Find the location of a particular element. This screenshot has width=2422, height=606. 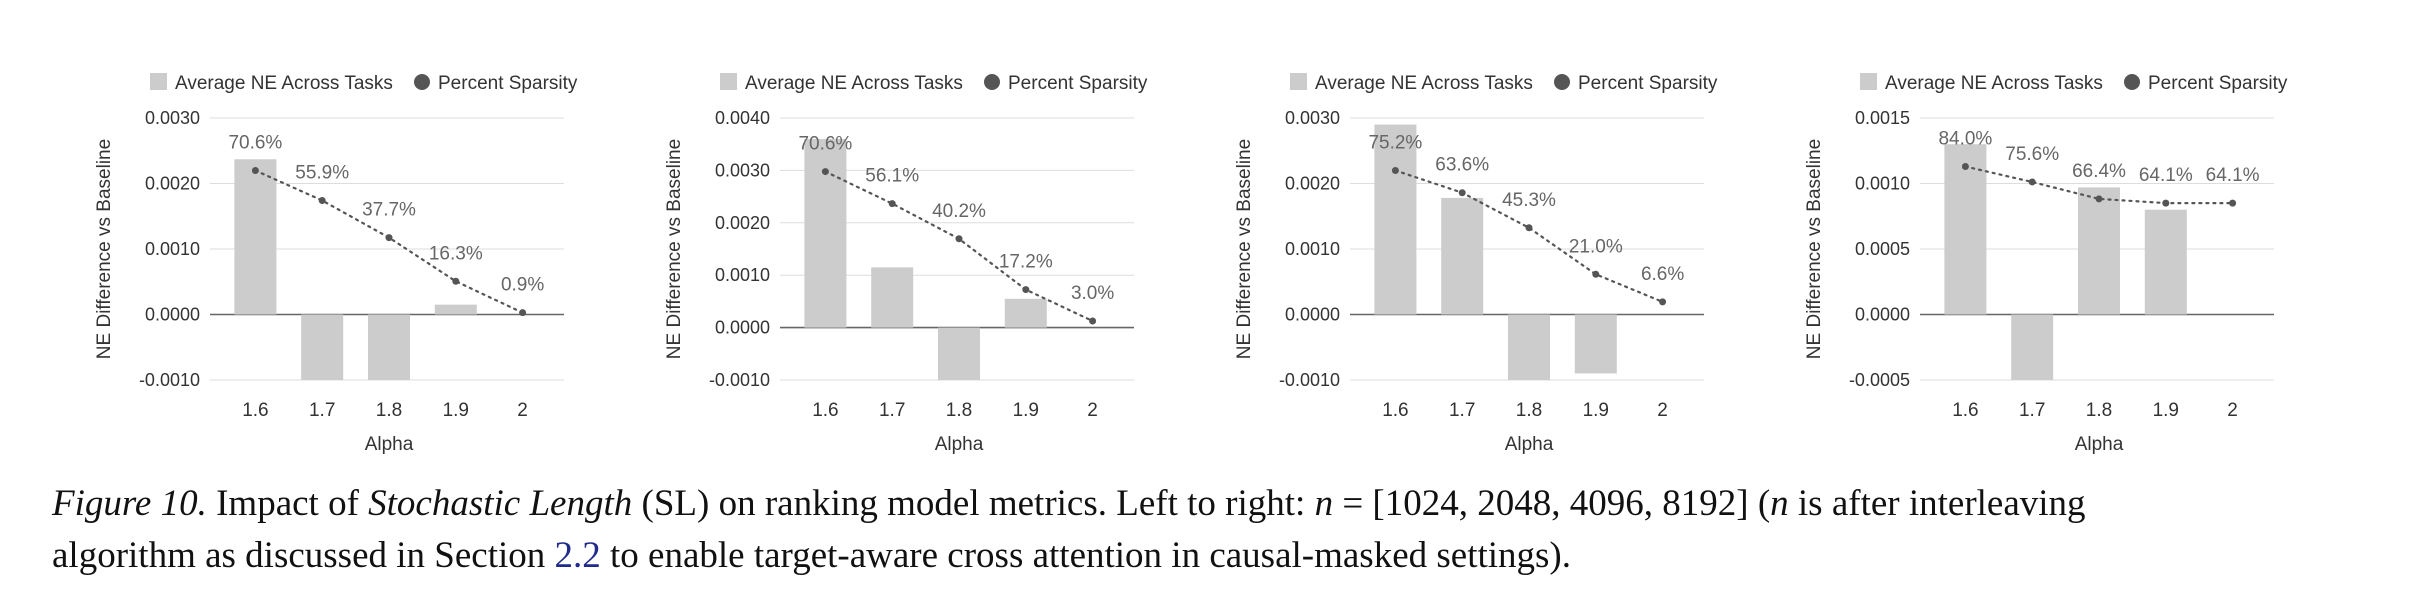

caption-text: is after interleaving is located at coordinates (1937, 503).